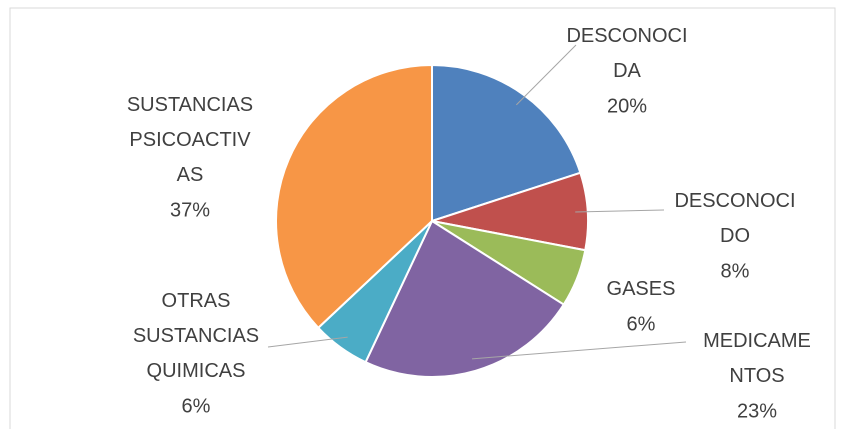  I want to click on category-label: DESCONOCI DA, so click(626, 53).